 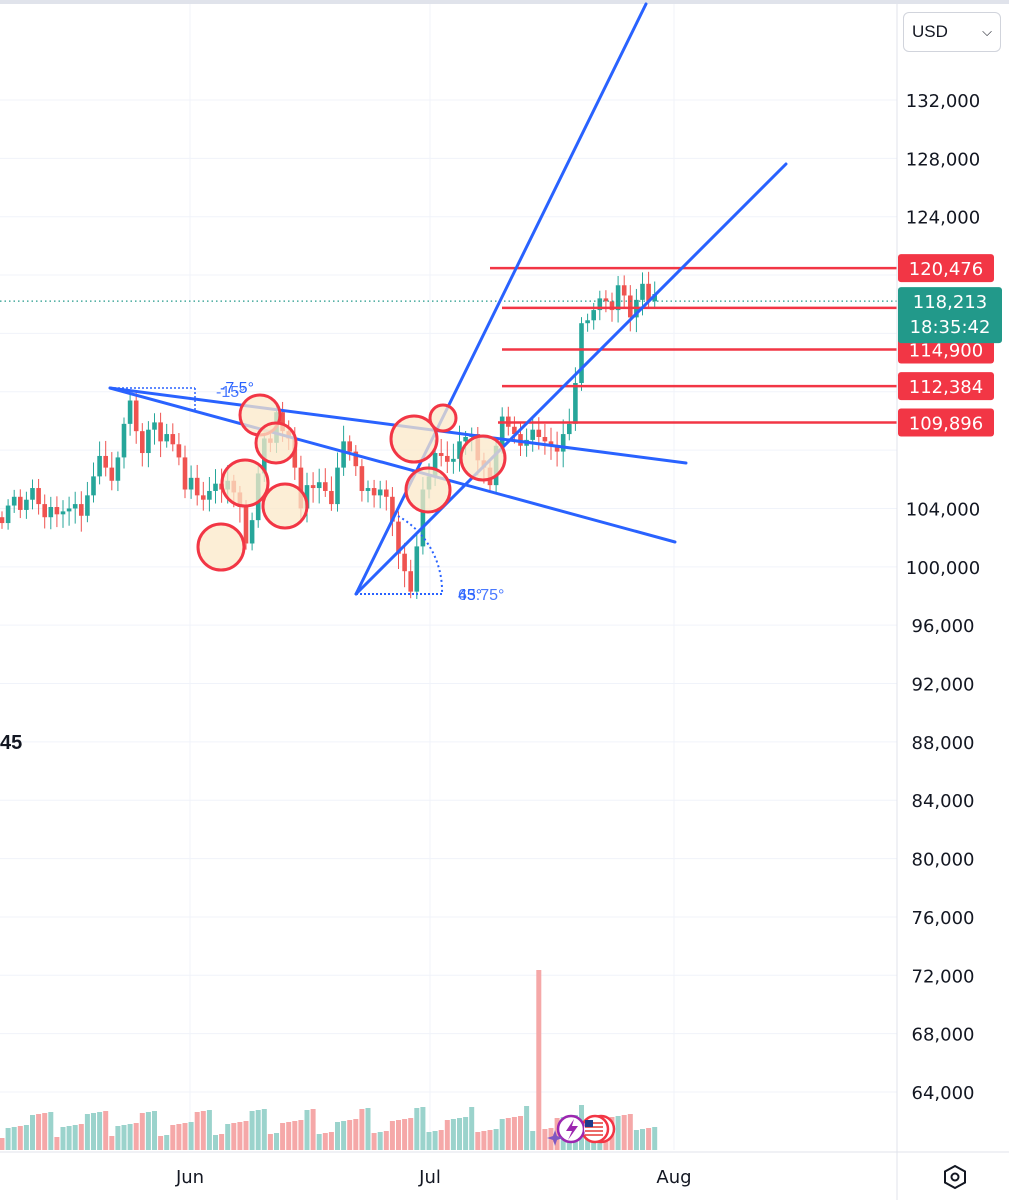 I want to click on price-axis-label: 72,000, so click(x=943, y=976).